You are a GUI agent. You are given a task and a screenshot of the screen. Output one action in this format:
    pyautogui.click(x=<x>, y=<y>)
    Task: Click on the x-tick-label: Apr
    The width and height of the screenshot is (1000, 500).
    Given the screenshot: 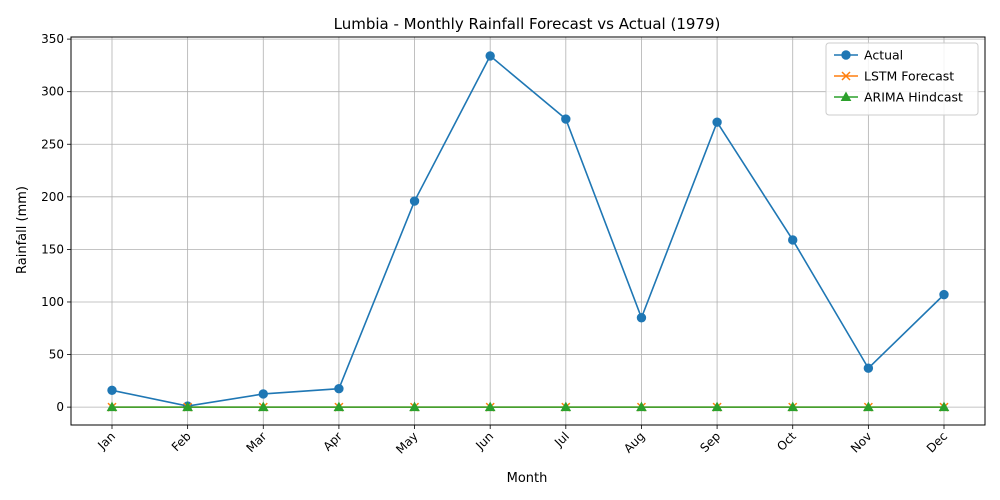 What is the action you would take?
    pyautogui.click(x=332, y=441)
    